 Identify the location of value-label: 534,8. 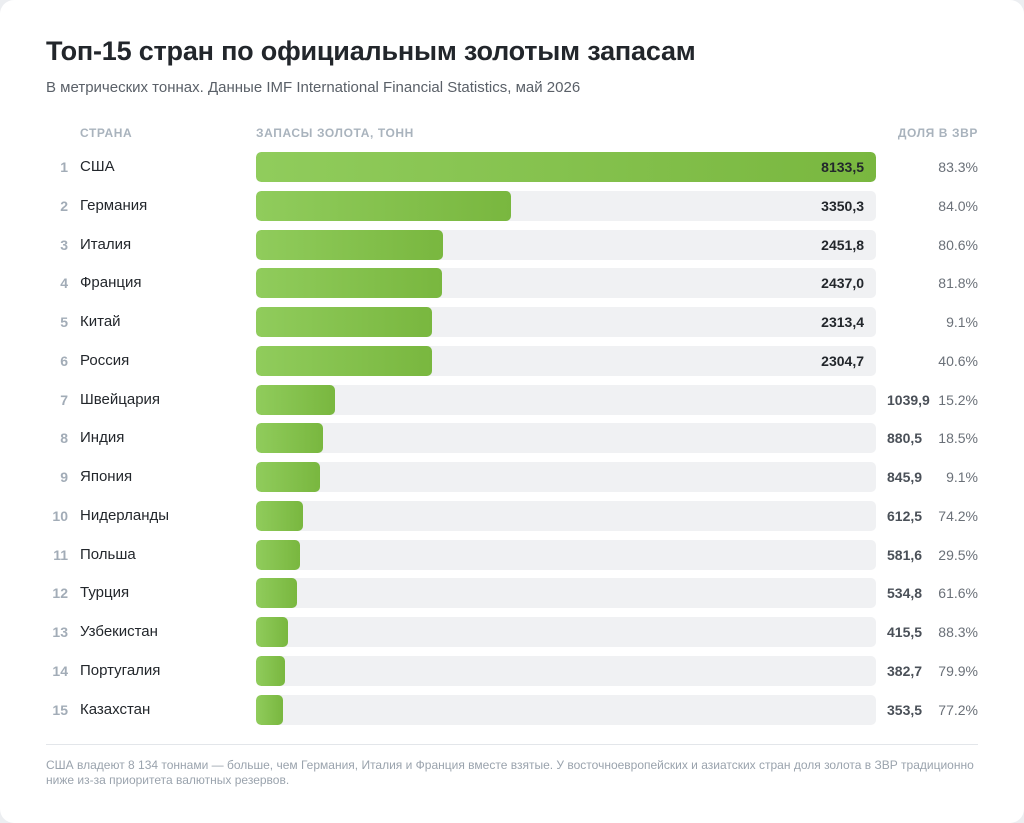
(905, 593).